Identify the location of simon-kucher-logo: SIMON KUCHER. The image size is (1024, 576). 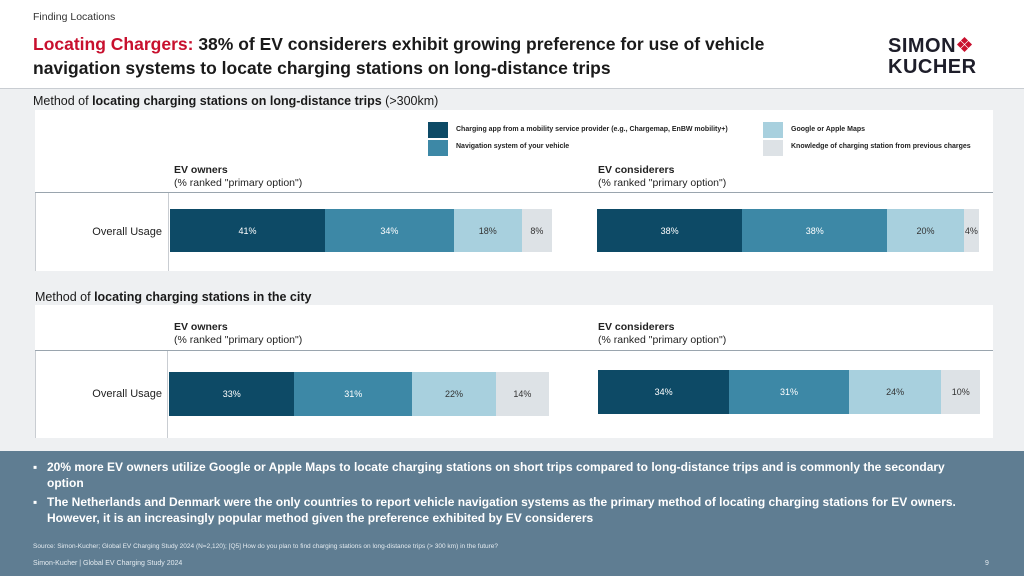
(932, 57).